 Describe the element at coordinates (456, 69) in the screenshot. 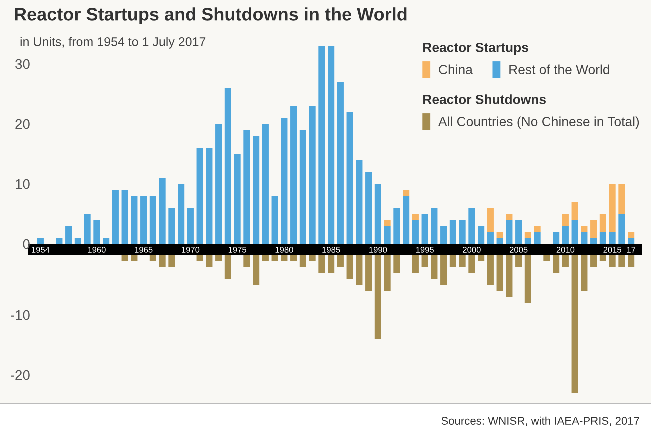

I see `legend-label: China` at that location.